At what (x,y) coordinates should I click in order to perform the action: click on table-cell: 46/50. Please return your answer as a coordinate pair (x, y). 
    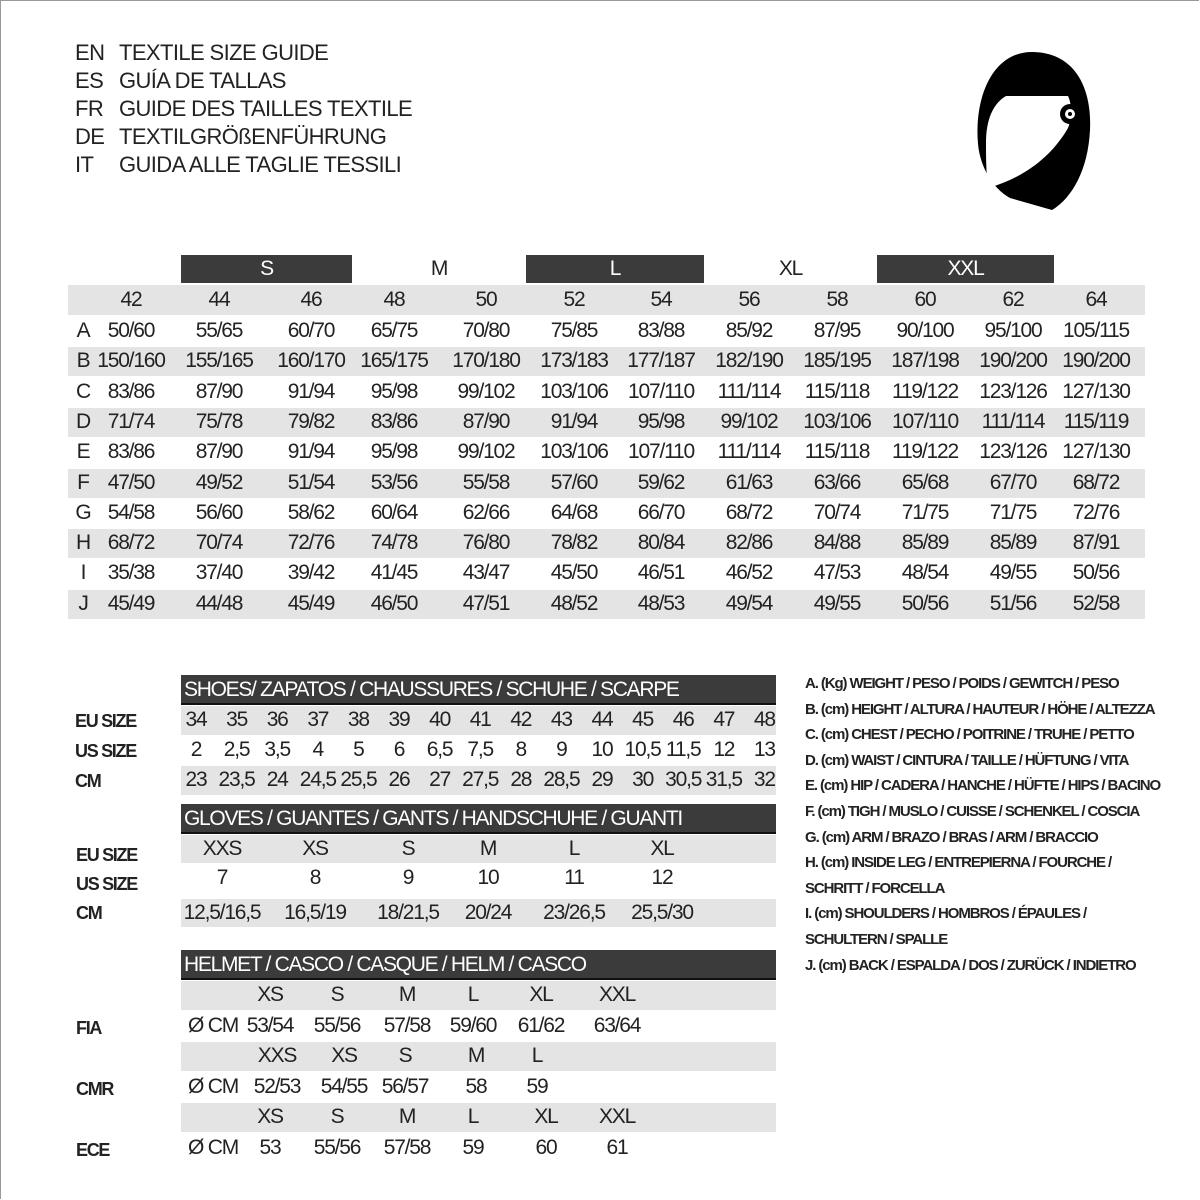
    Looking at the image, I should click on (394, 603).